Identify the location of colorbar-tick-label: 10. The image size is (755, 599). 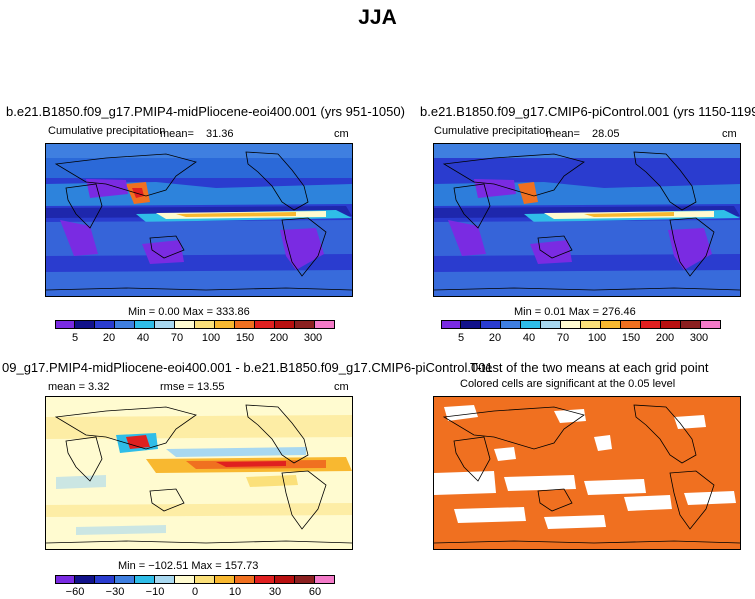
(235, 592).